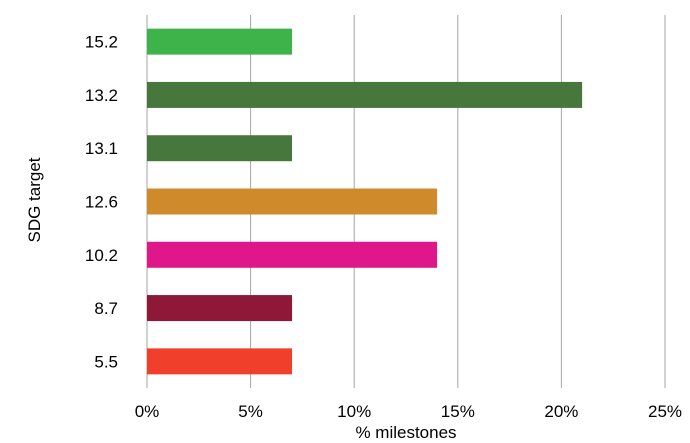 The image size is (690, 443). What do you see at coordinates (561, 411) in the screenshot?
I see `x-tick-label: 20%` at bounding box center [561, 411].